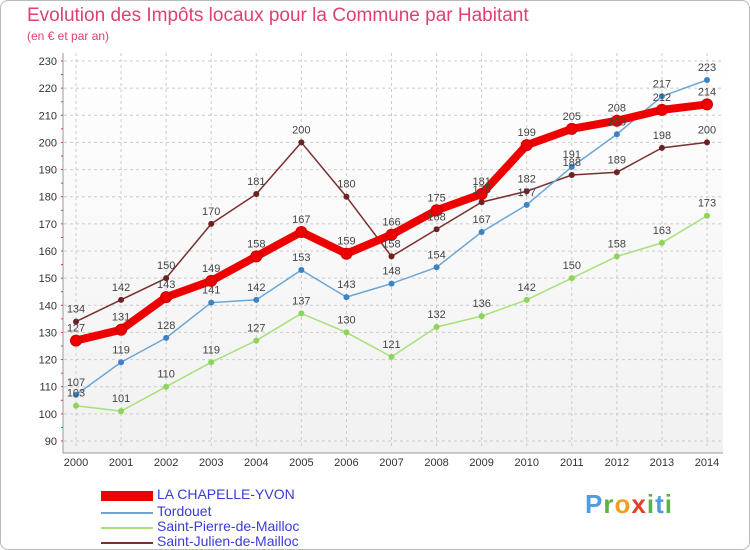 The width and height of the screenshot is (750, 550). I want to click on x-tick-label: 2003, so click(211, 463).